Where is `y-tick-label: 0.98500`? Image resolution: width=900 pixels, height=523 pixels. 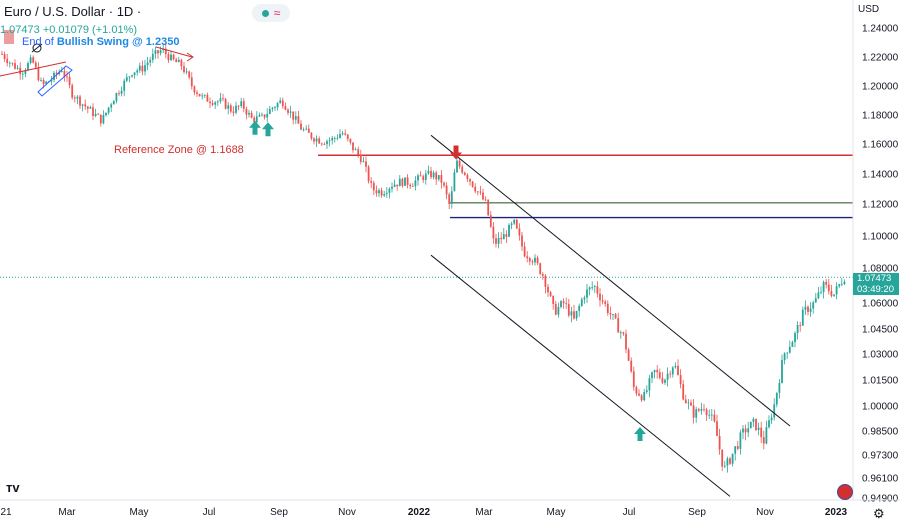 y-tick-label: 0.98500 is located at coordinates (880, 432).